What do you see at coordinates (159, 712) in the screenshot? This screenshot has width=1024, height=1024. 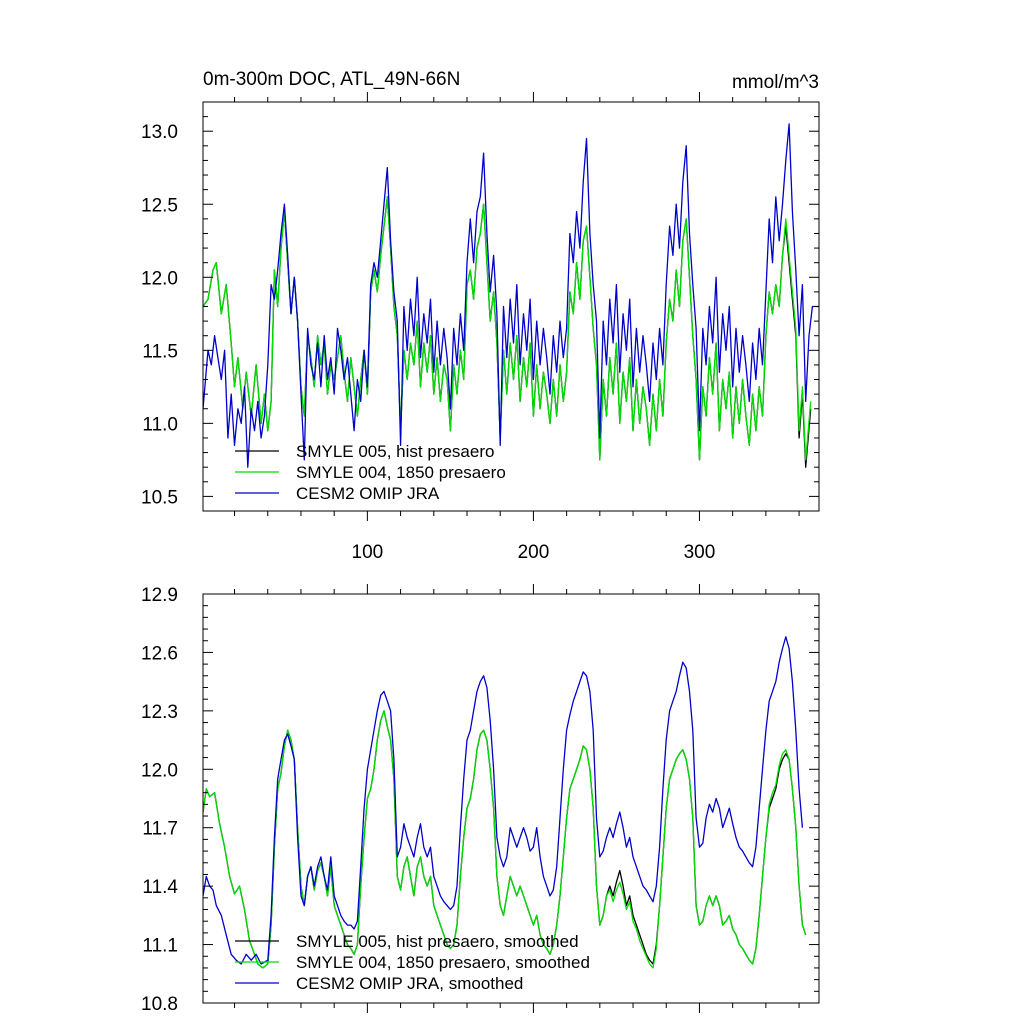 I see `bottom-ytick-label: 12.3` at bounding box center [159, 712].